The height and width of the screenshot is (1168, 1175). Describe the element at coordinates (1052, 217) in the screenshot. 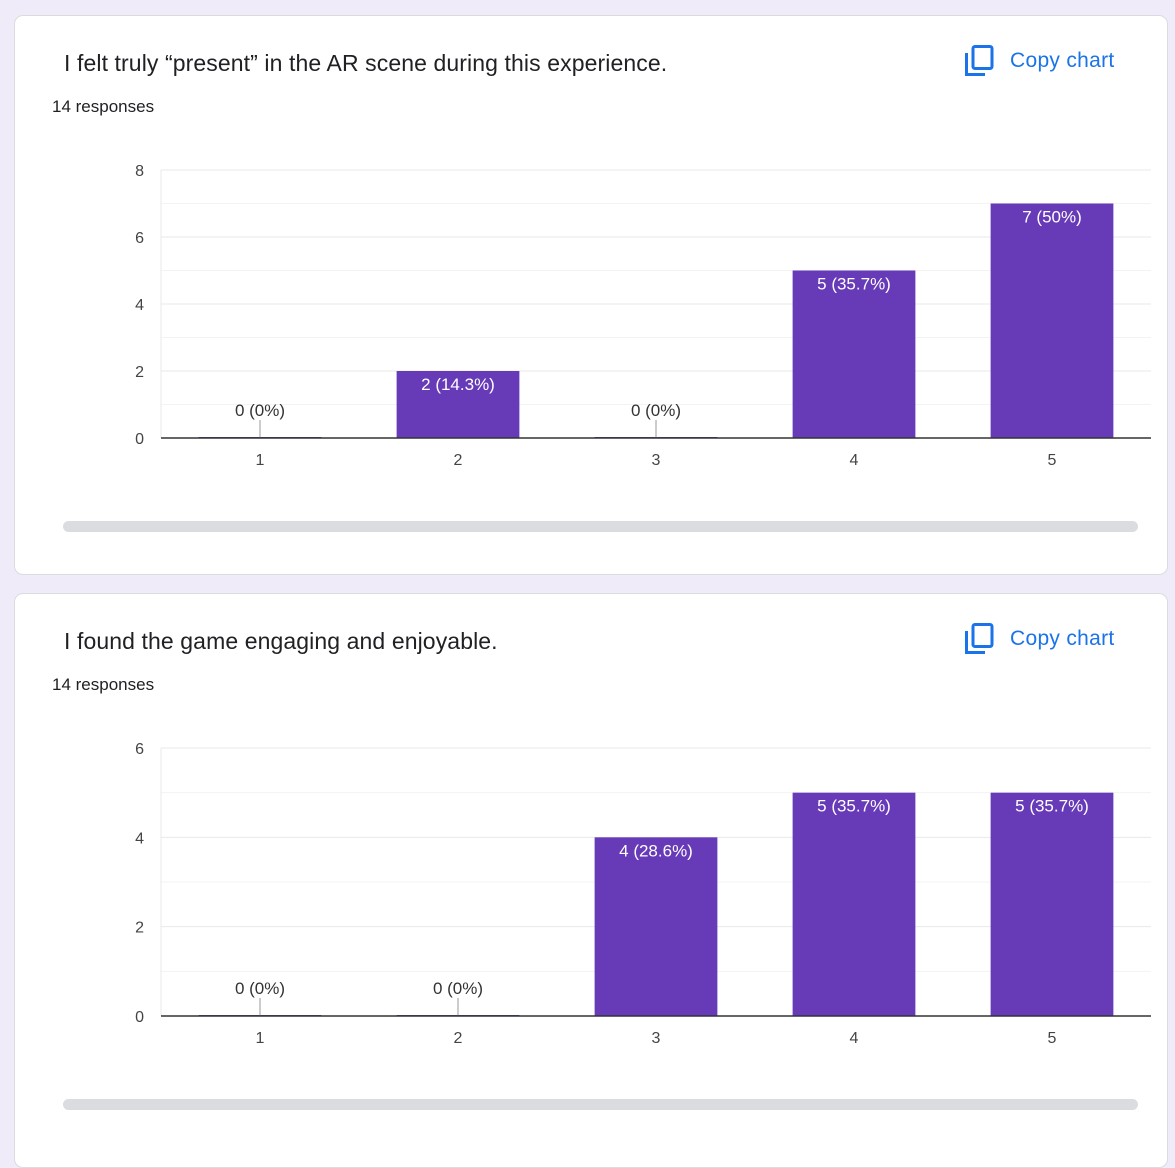

I see `data-label: 7 (50%)` at that location.